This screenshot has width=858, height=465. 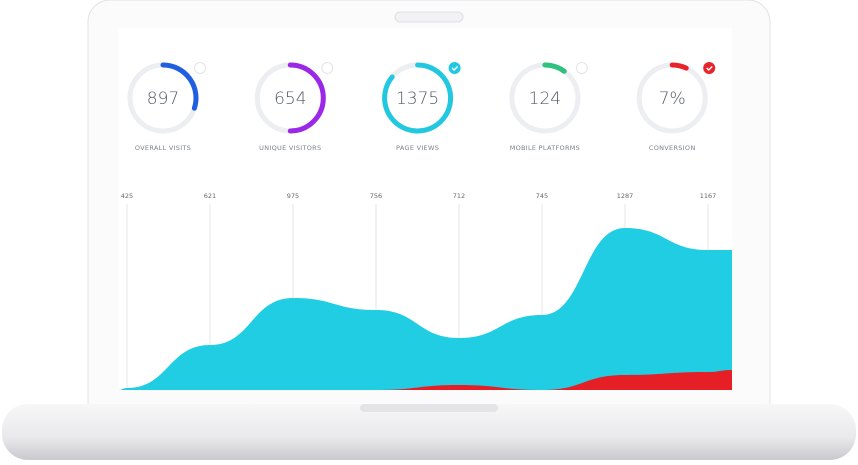 I want to click on column-label: 1287, so click(x=625, y=196).